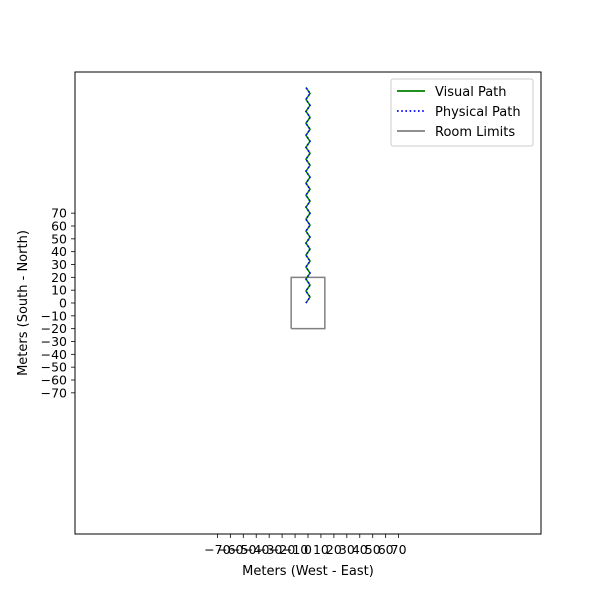 The height and width of the screenshot is (600, 600). I want to click on x-tick-label: 30, so click(347, 549).